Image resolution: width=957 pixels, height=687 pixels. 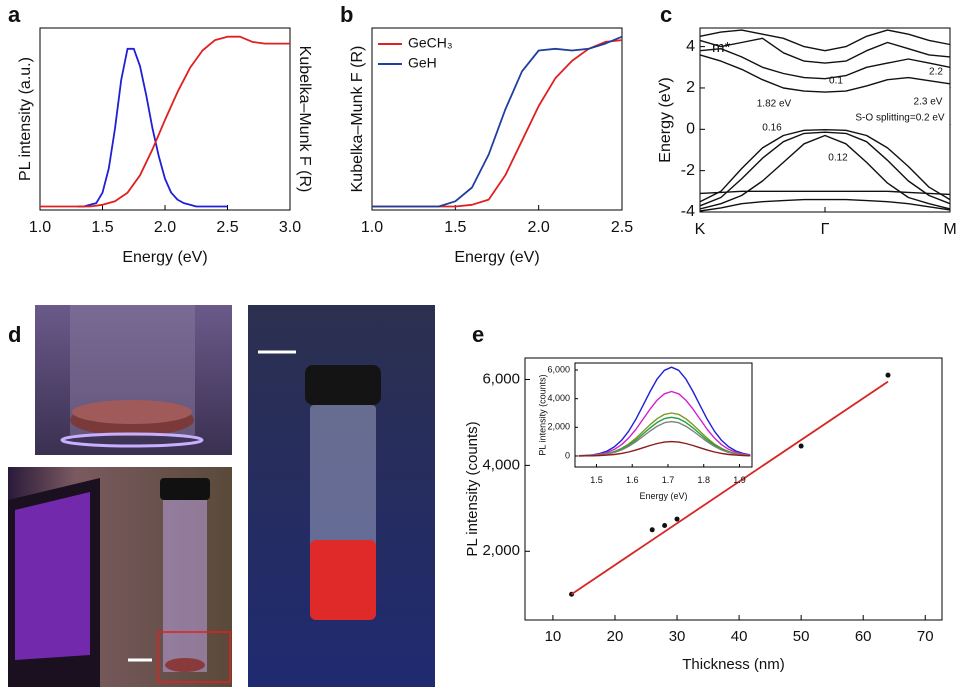 What do you see at coordinates (25, 119) in the screenshot?
I see `y-axis-title: PL intensity (a.u.)` at bounding box center [25, 119].